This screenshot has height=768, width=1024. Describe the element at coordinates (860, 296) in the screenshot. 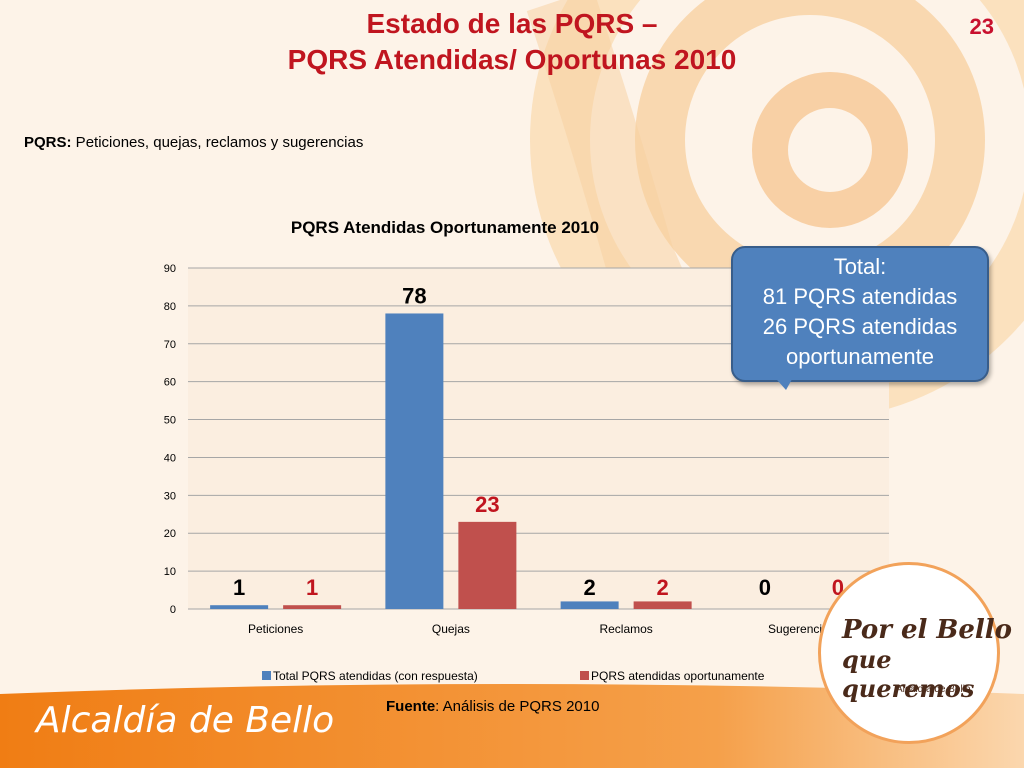

I see `callout-line-total: 81 PQRS atendidas` at that location.